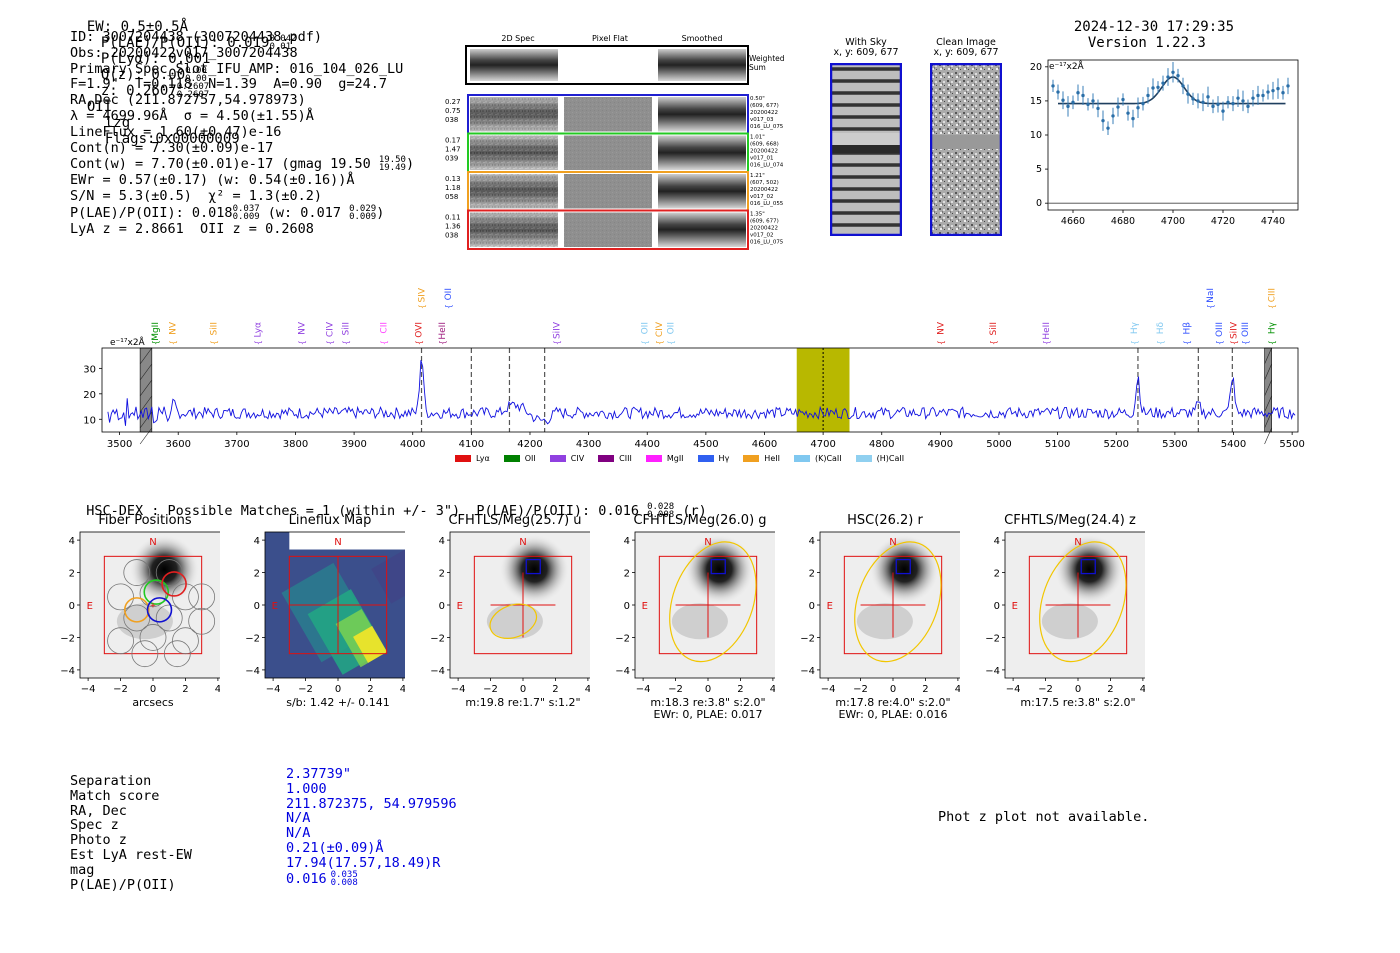 The height and width of the screenshot is (953, 1400). Describe the element at coordinates (371, 818) in the screenshot. I see `match-value: N/A` at that location.